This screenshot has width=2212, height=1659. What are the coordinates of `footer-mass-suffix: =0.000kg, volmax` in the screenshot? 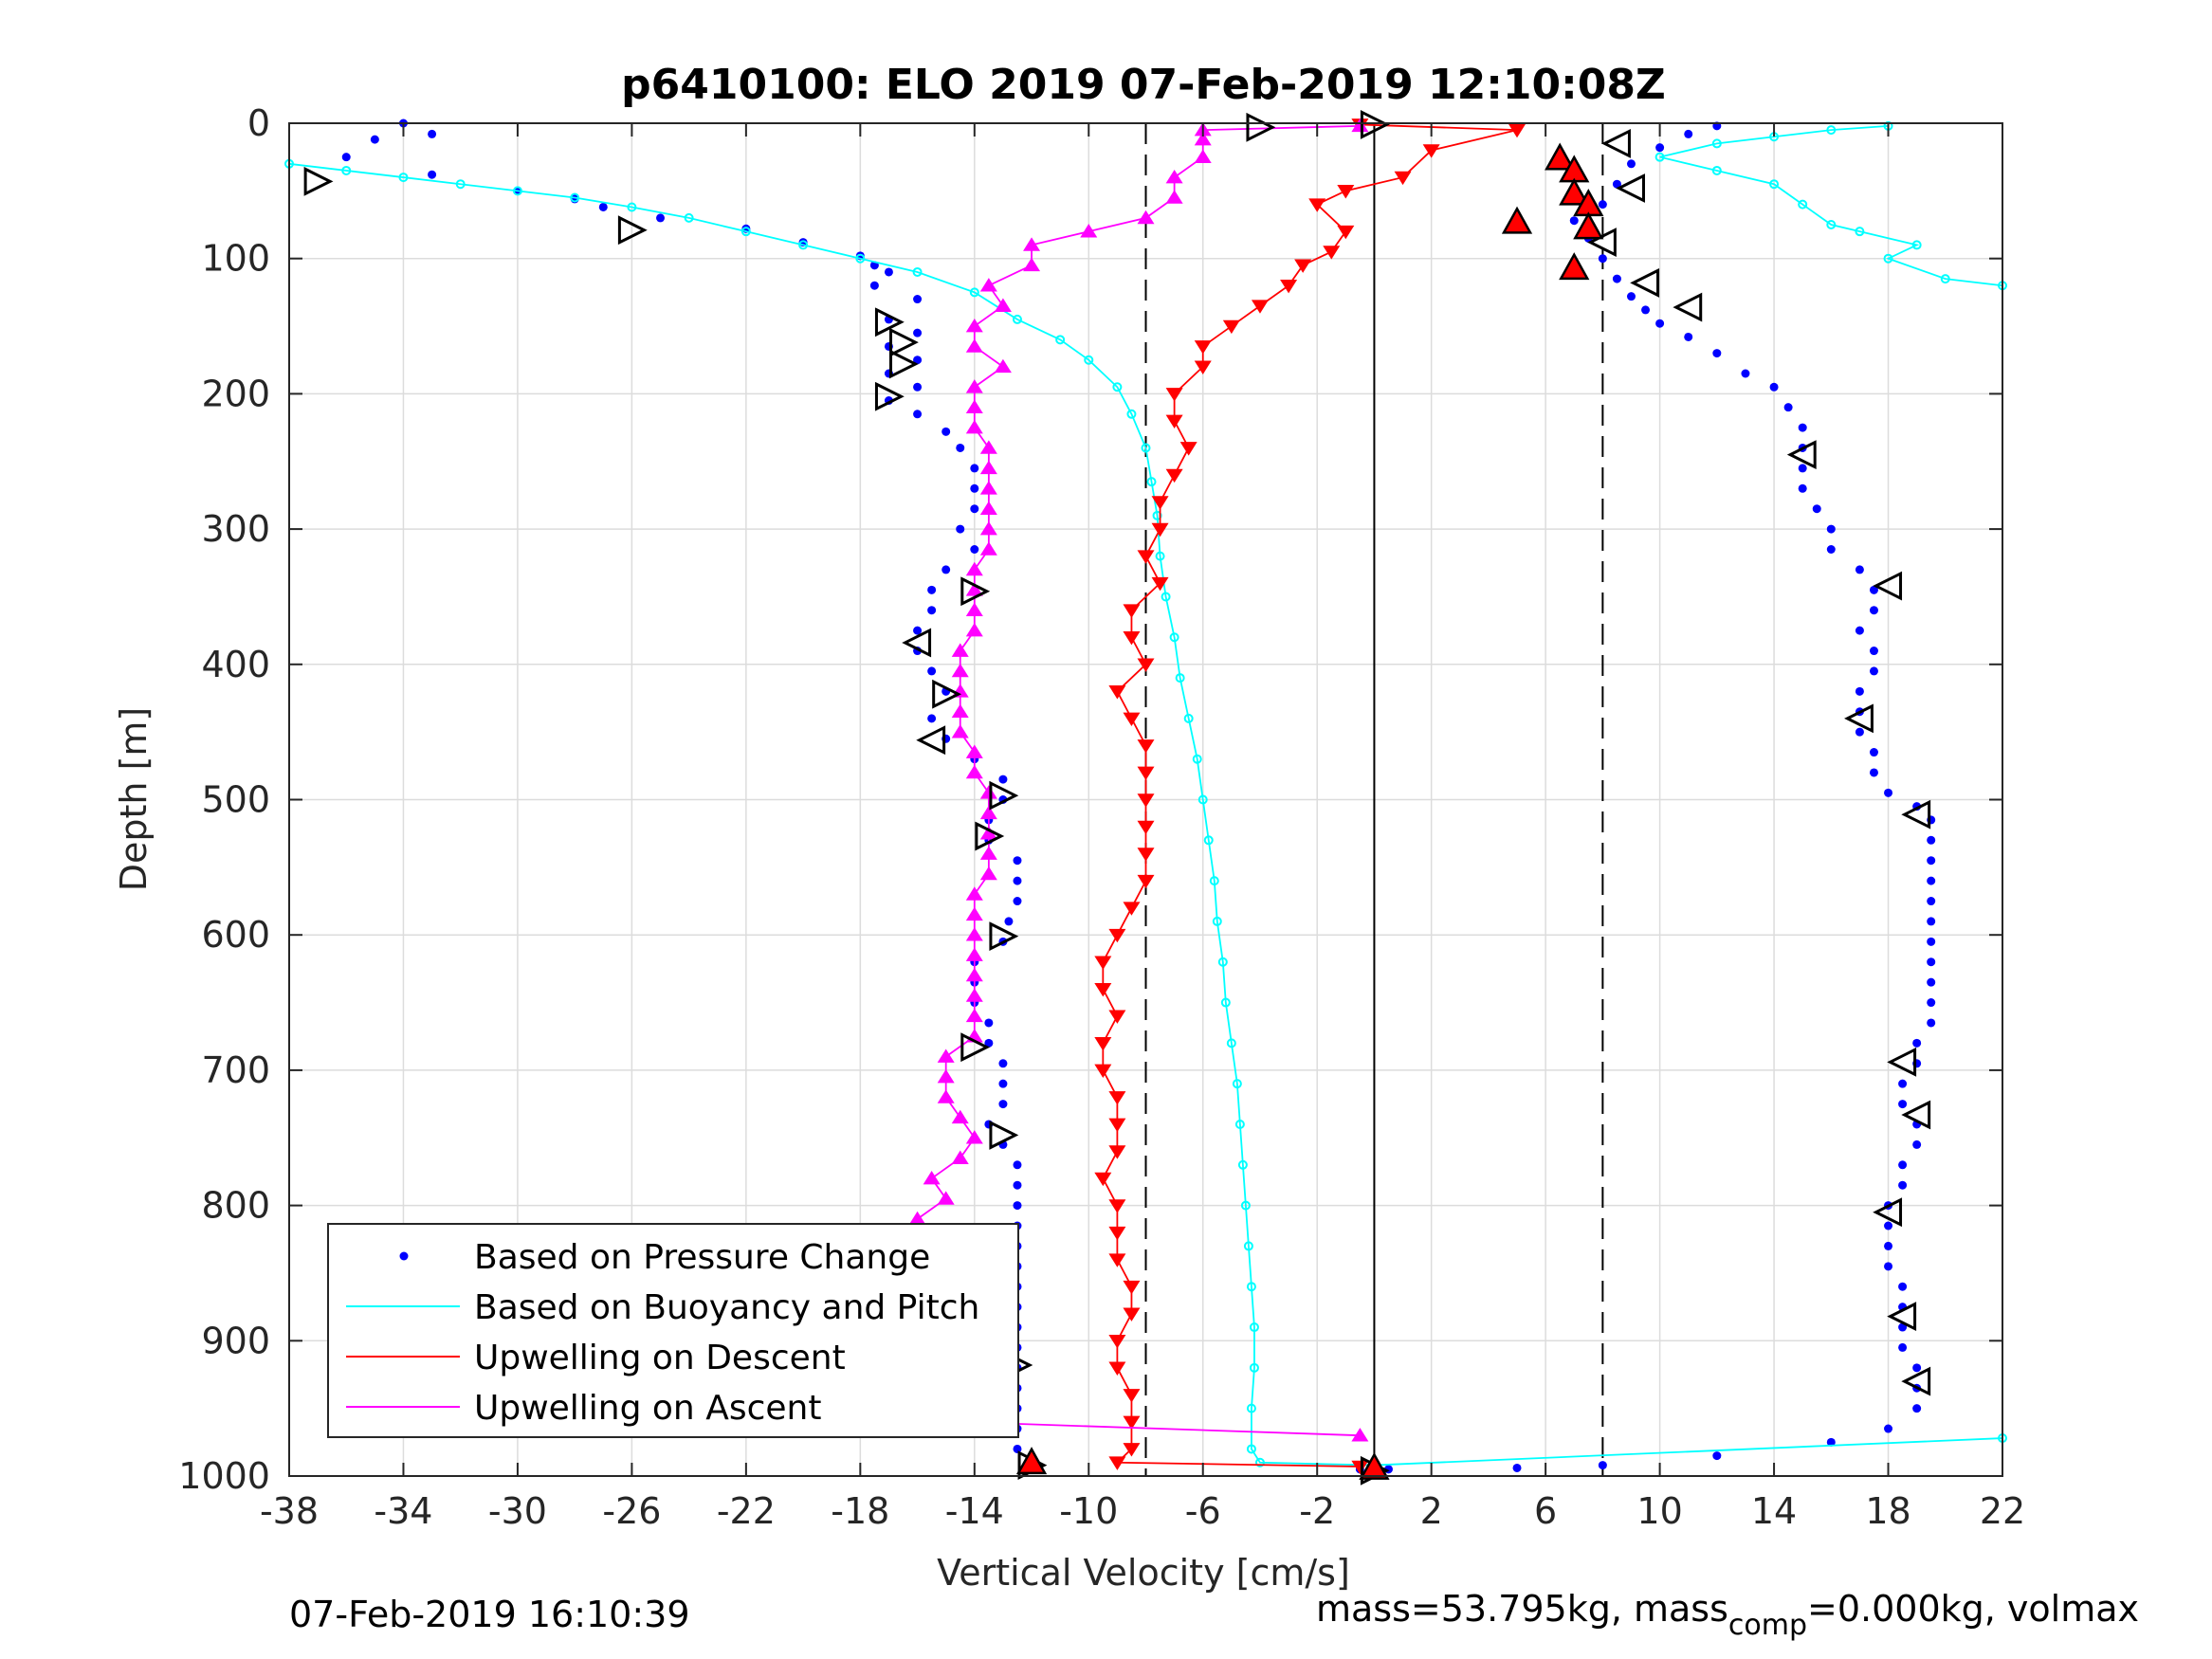 It's located at (1973, 1609).